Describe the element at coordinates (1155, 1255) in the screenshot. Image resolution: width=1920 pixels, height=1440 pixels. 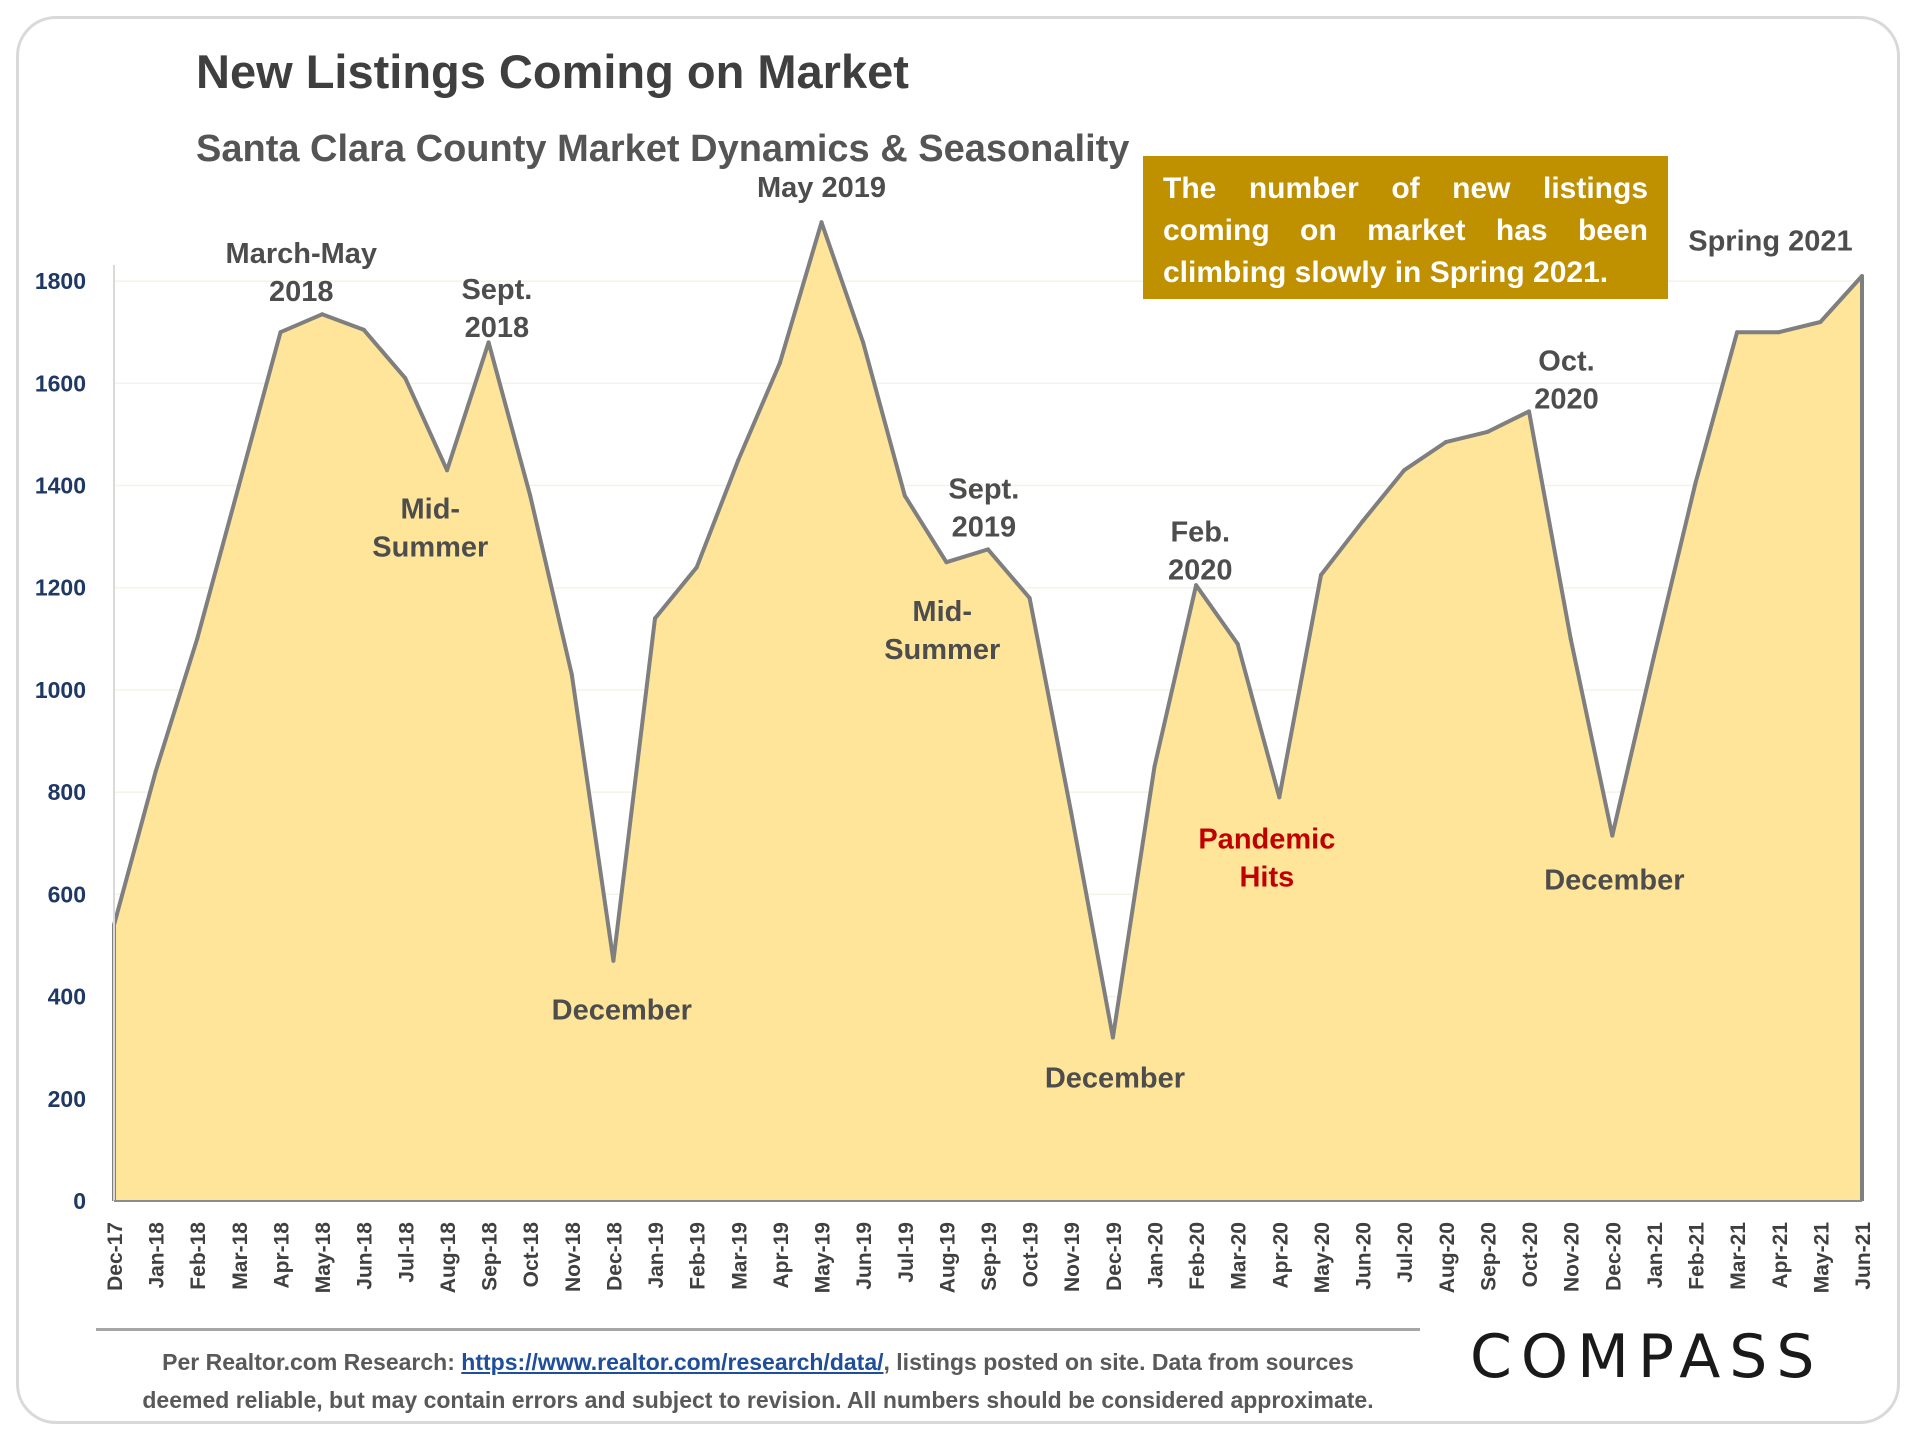
I see `x-tick-label: Jan-20` at that location.